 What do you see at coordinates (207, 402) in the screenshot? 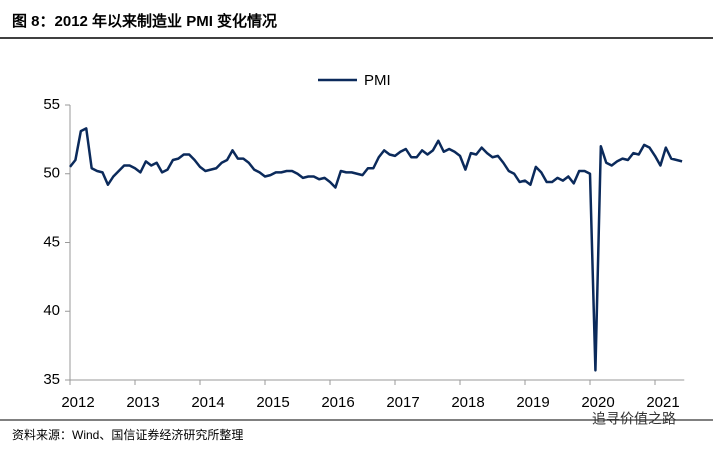
I see `x-tick-label: 2014` at bounding box center [207, 402].